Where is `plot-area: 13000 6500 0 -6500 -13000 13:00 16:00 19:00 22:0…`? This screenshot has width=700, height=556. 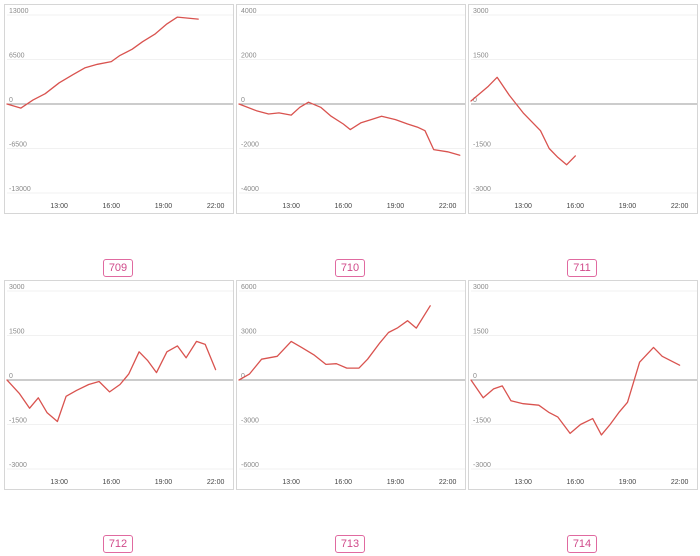 plot-area: 13000 6500 0 -6500 -13000 13:00 16:00 19:00 22:0… is located at coordinates (119, 109).